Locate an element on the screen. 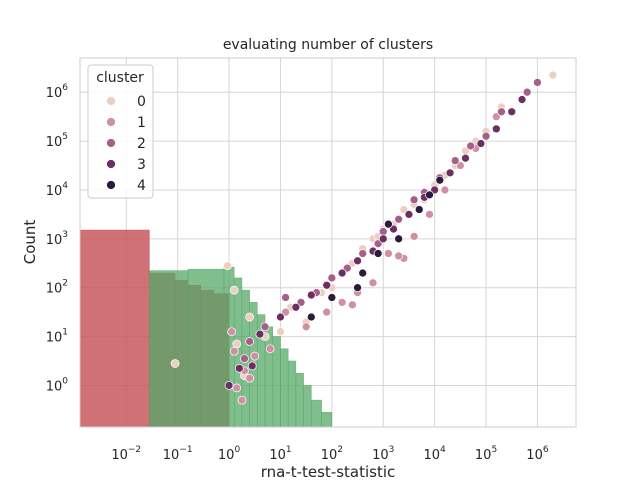 The width and height of the screenshot is (640, 480). legend-title: cluster is located at coordinates (120, 78).